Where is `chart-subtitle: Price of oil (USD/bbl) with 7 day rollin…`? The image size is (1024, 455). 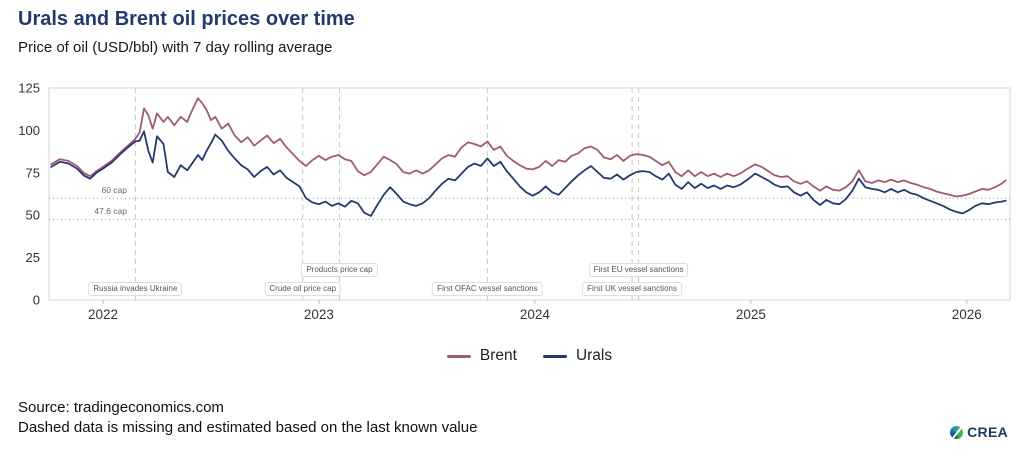
chart-subtitle: Price of oil (USD/bbl) with 7 day rollin… is located at coordinates (175, 47).